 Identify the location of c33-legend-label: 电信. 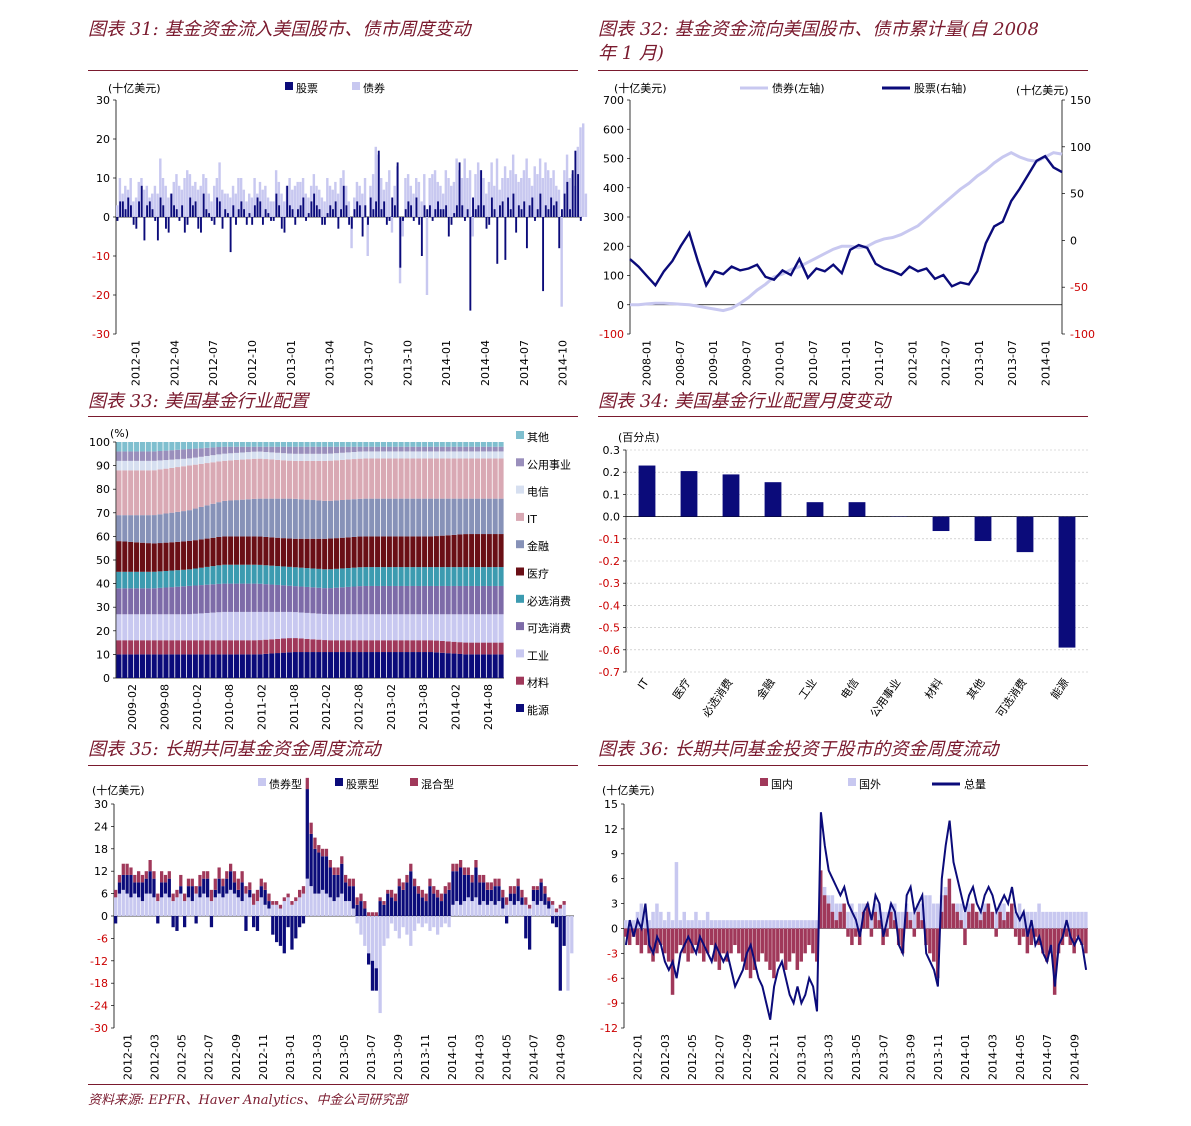
(538, 492).